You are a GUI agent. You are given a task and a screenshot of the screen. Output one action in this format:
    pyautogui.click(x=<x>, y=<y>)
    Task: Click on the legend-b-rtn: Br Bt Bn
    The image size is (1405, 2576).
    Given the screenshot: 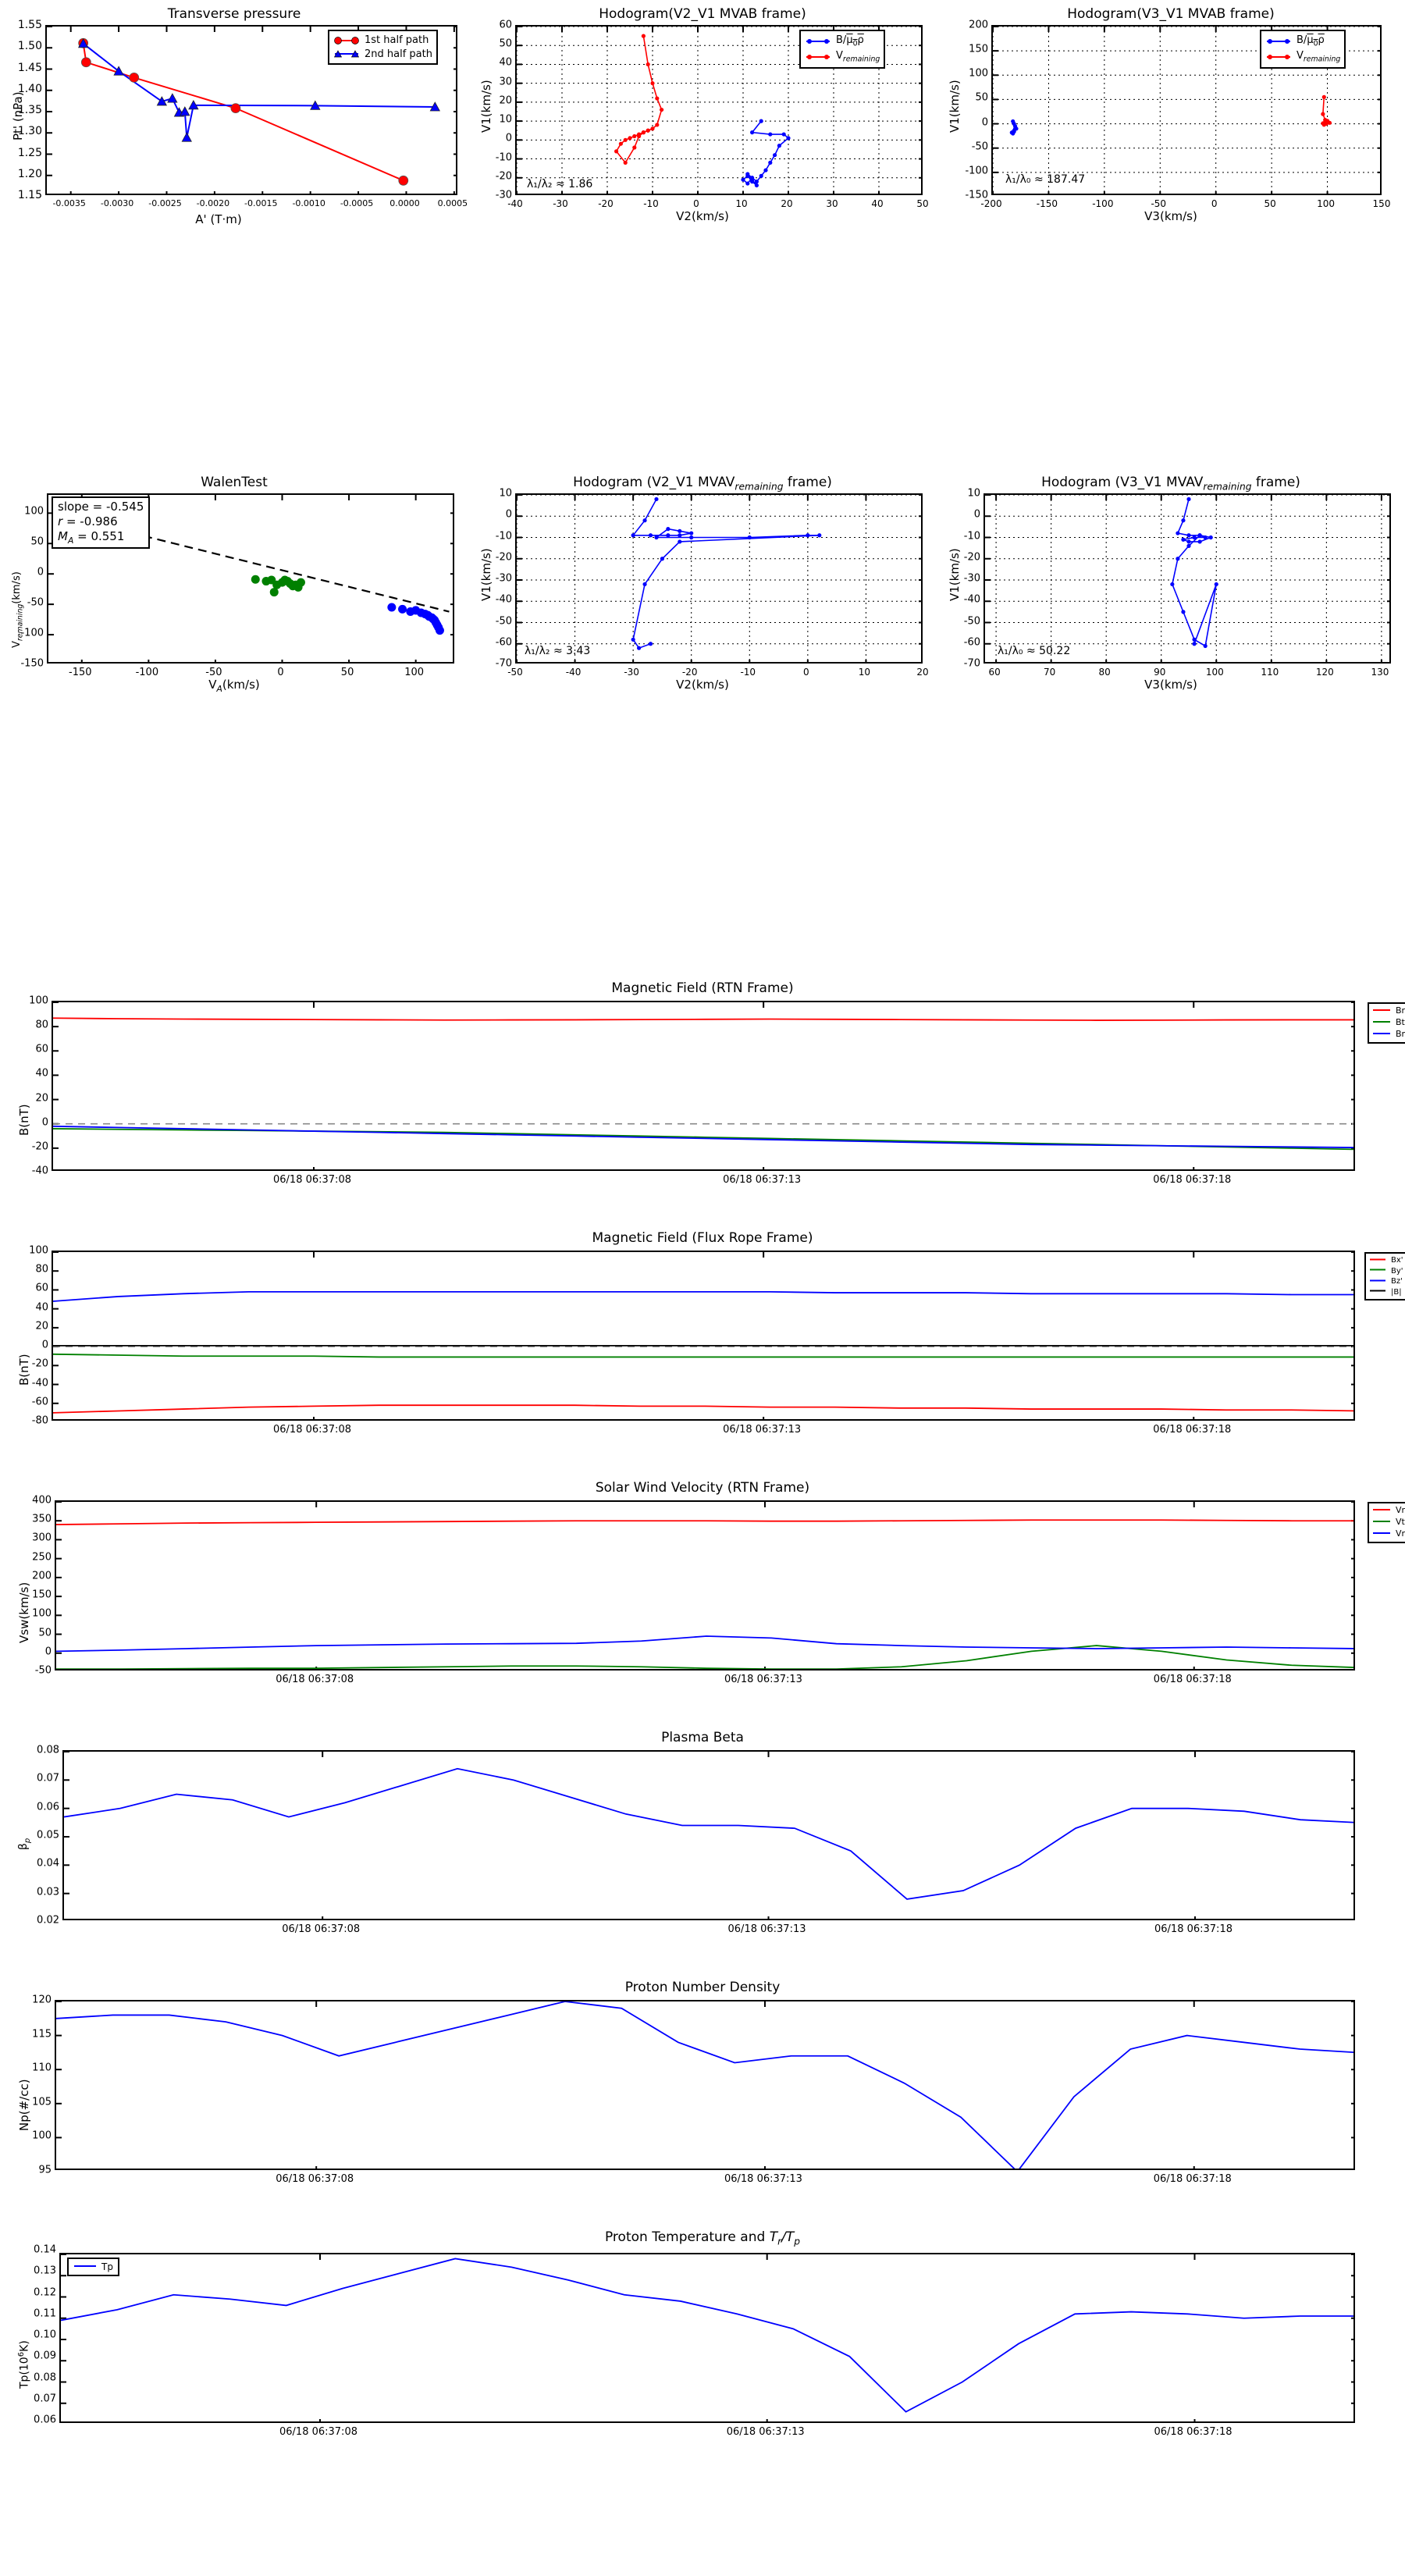 What is the action you would take?
    pyautogui.click(x=1386, y=1023)
    